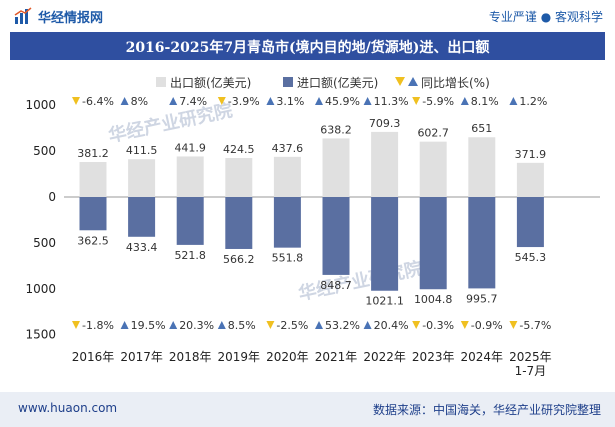 This screenshot has width=615, height=427. I want to click on import-value-label: 848.7, so click(336, 285).